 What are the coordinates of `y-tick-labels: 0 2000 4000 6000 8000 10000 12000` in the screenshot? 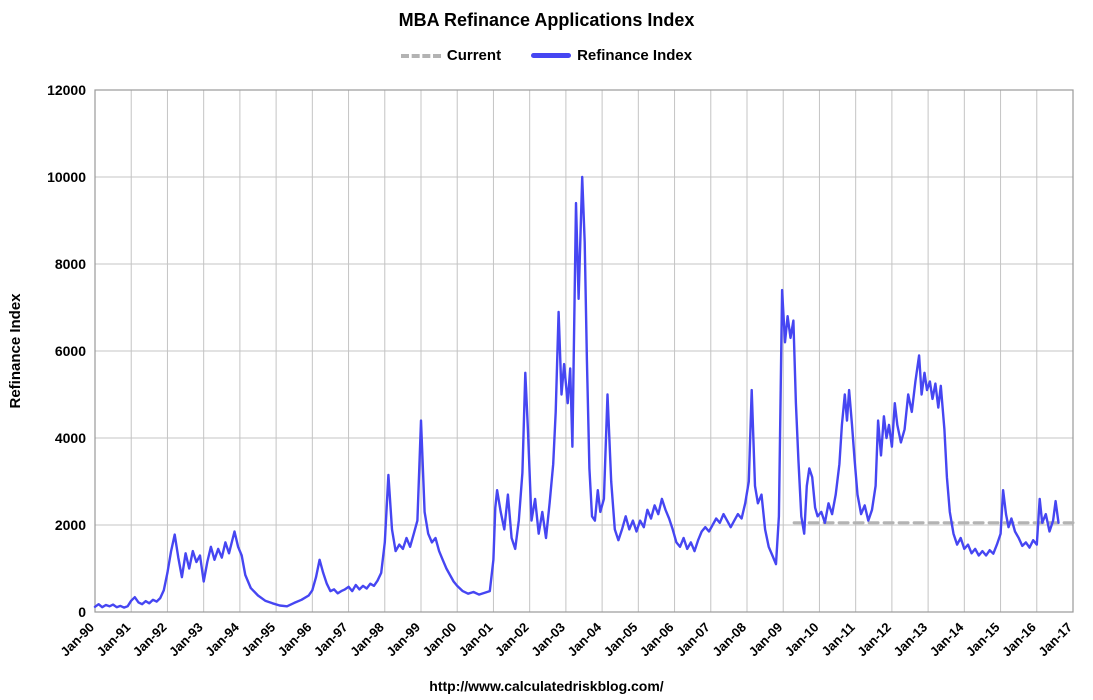 It's located at (66, 351).